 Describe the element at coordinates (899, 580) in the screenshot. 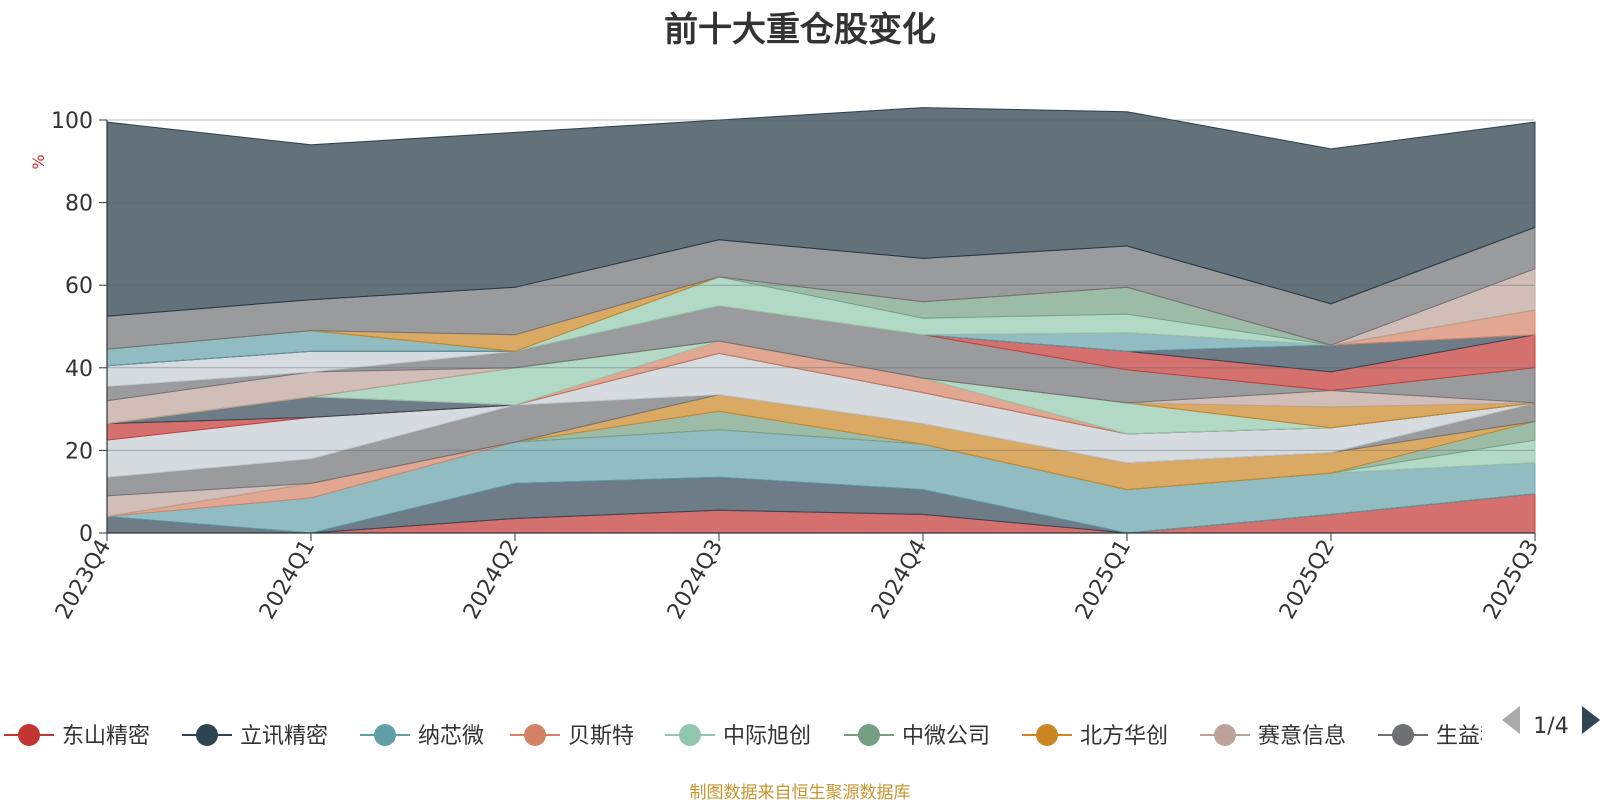

I see `x-tick-label: 2024Q4` at that location.